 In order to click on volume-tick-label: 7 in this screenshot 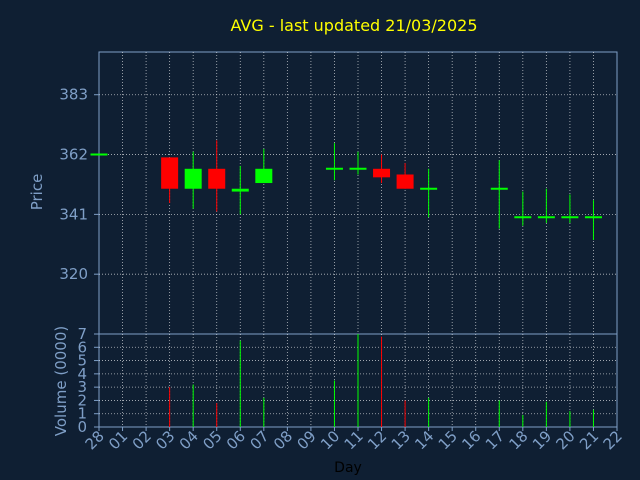, I will do `click(82, 334)`.